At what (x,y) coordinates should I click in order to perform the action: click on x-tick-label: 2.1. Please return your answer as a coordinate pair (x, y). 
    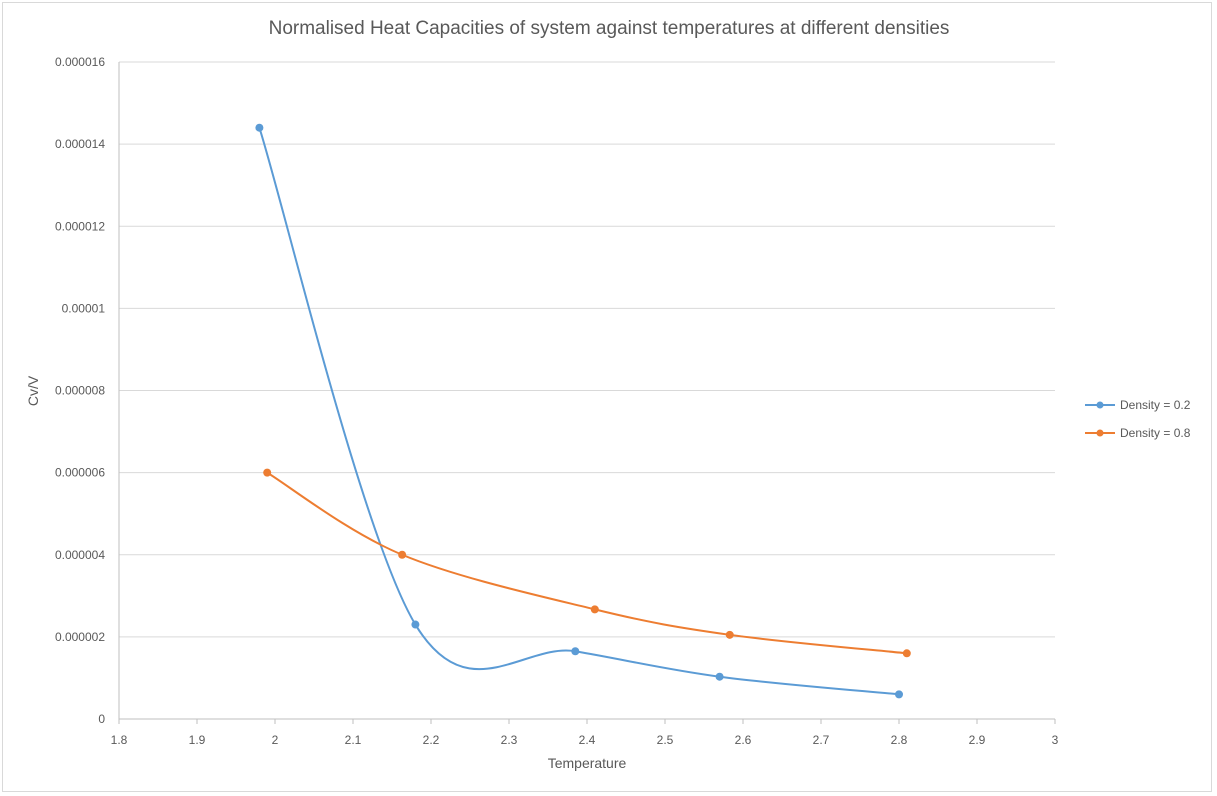
    Looking at the image, I should click on (353, 740).